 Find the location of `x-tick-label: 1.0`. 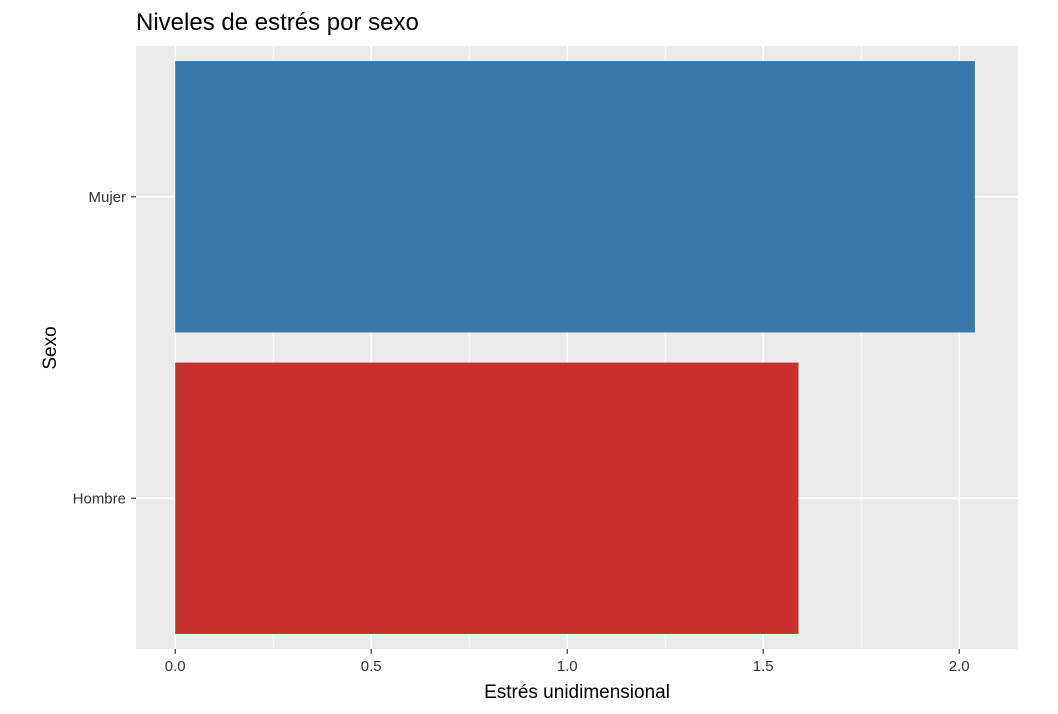

x-tick-label: 1.0 is located at coordinates (567, 666).